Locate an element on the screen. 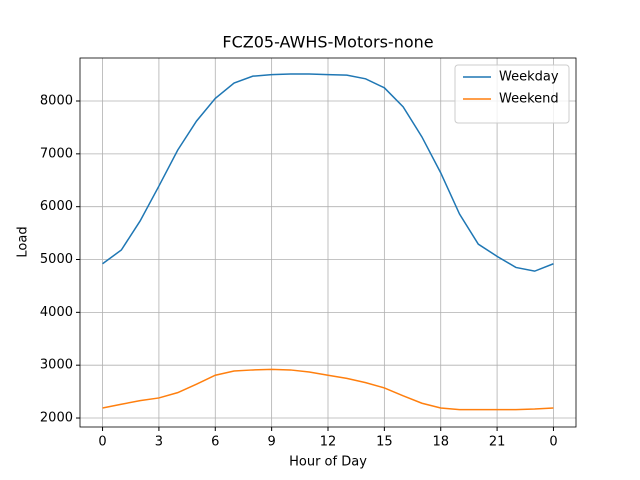 This screenshot has width=640, height=480. x-tick-label: 3 is located at coordinates (159, 442).